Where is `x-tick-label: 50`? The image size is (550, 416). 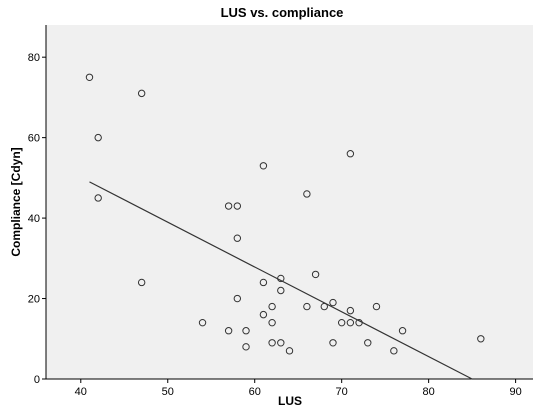
x-tick-label: 50 is located at coordinates (168, 392).